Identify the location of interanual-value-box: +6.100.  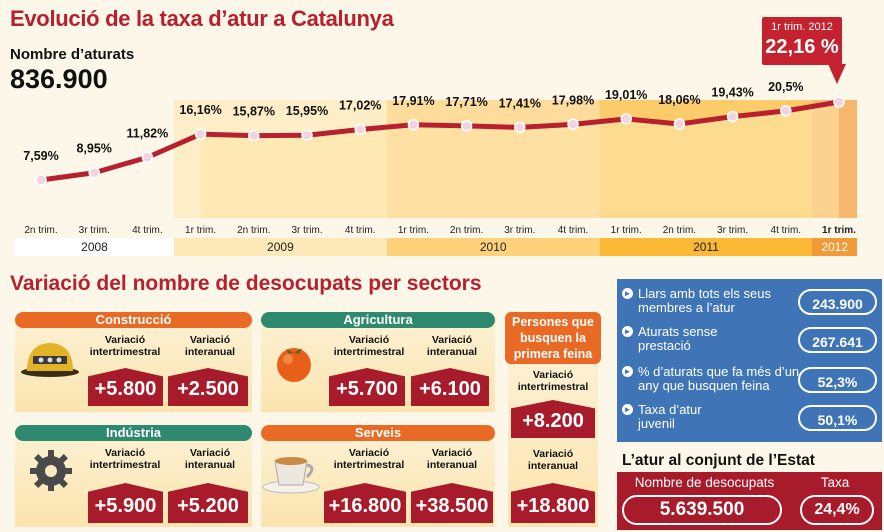
(450, 387).